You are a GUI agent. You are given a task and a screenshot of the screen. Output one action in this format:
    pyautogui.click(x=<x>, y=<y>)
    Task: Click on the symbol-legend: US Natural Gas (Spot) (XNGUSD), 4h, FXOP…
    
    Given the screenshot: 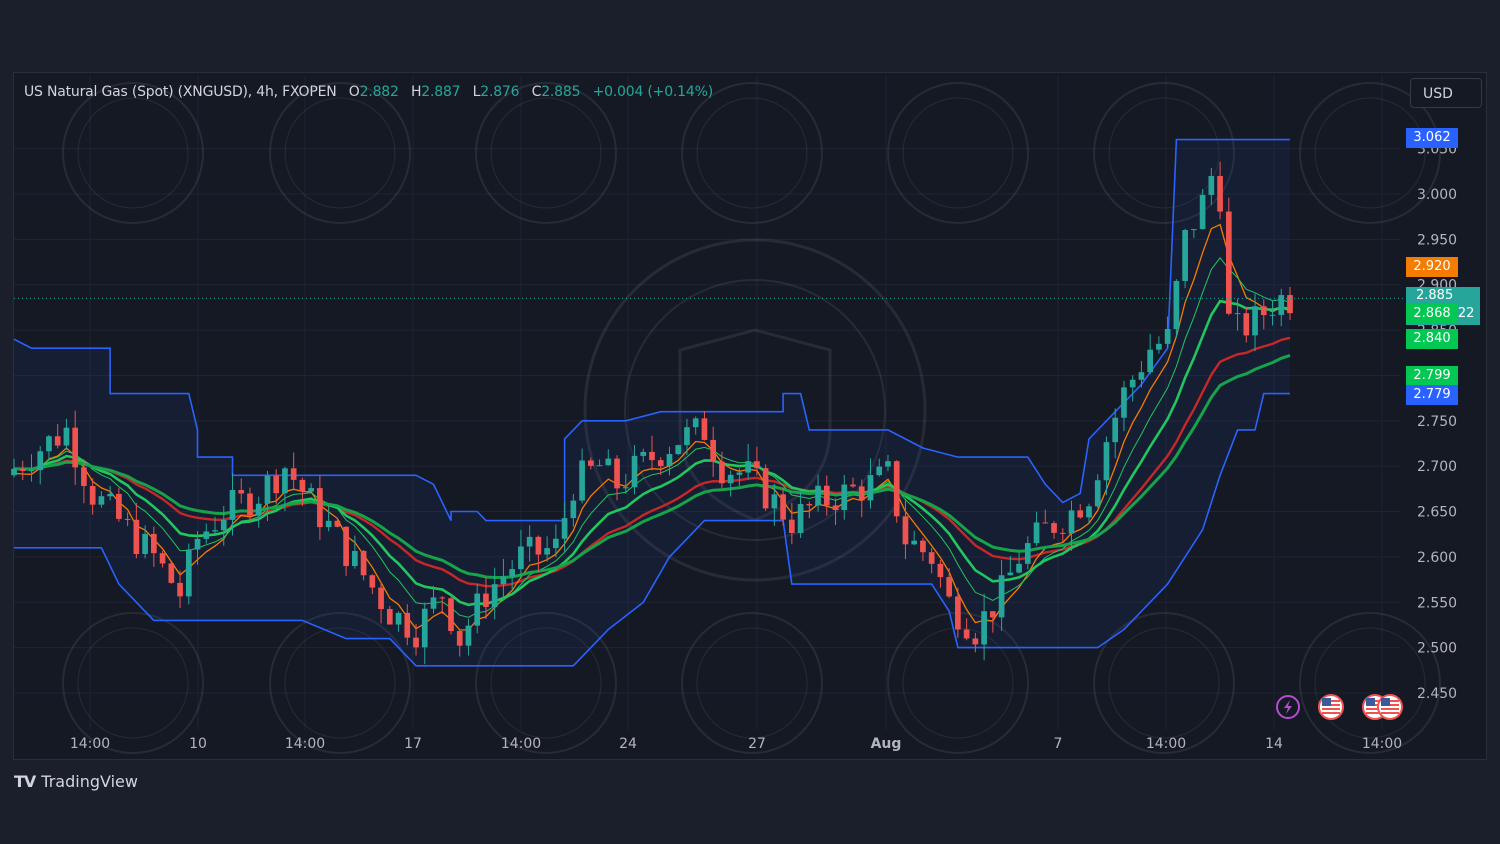 What is the action you would take?
    pyautogui.click(x=368, y=92)
    